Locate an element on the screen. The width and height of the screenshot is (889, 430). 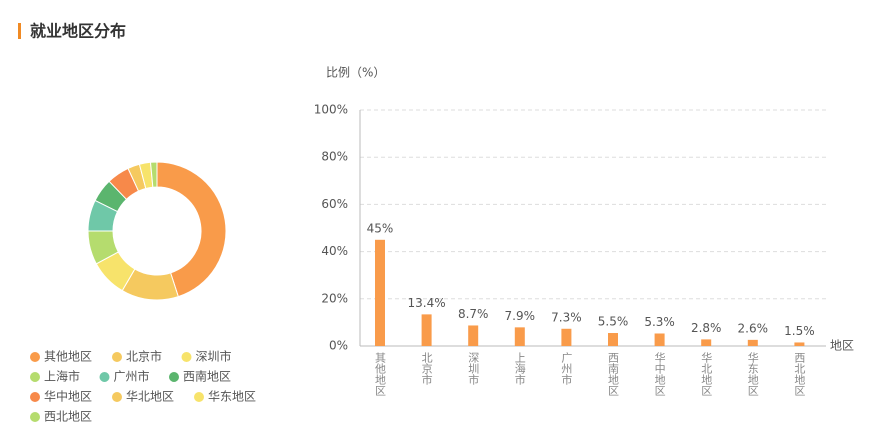
x-tick-label: 华中地区 is located at coordinates (659, 373).